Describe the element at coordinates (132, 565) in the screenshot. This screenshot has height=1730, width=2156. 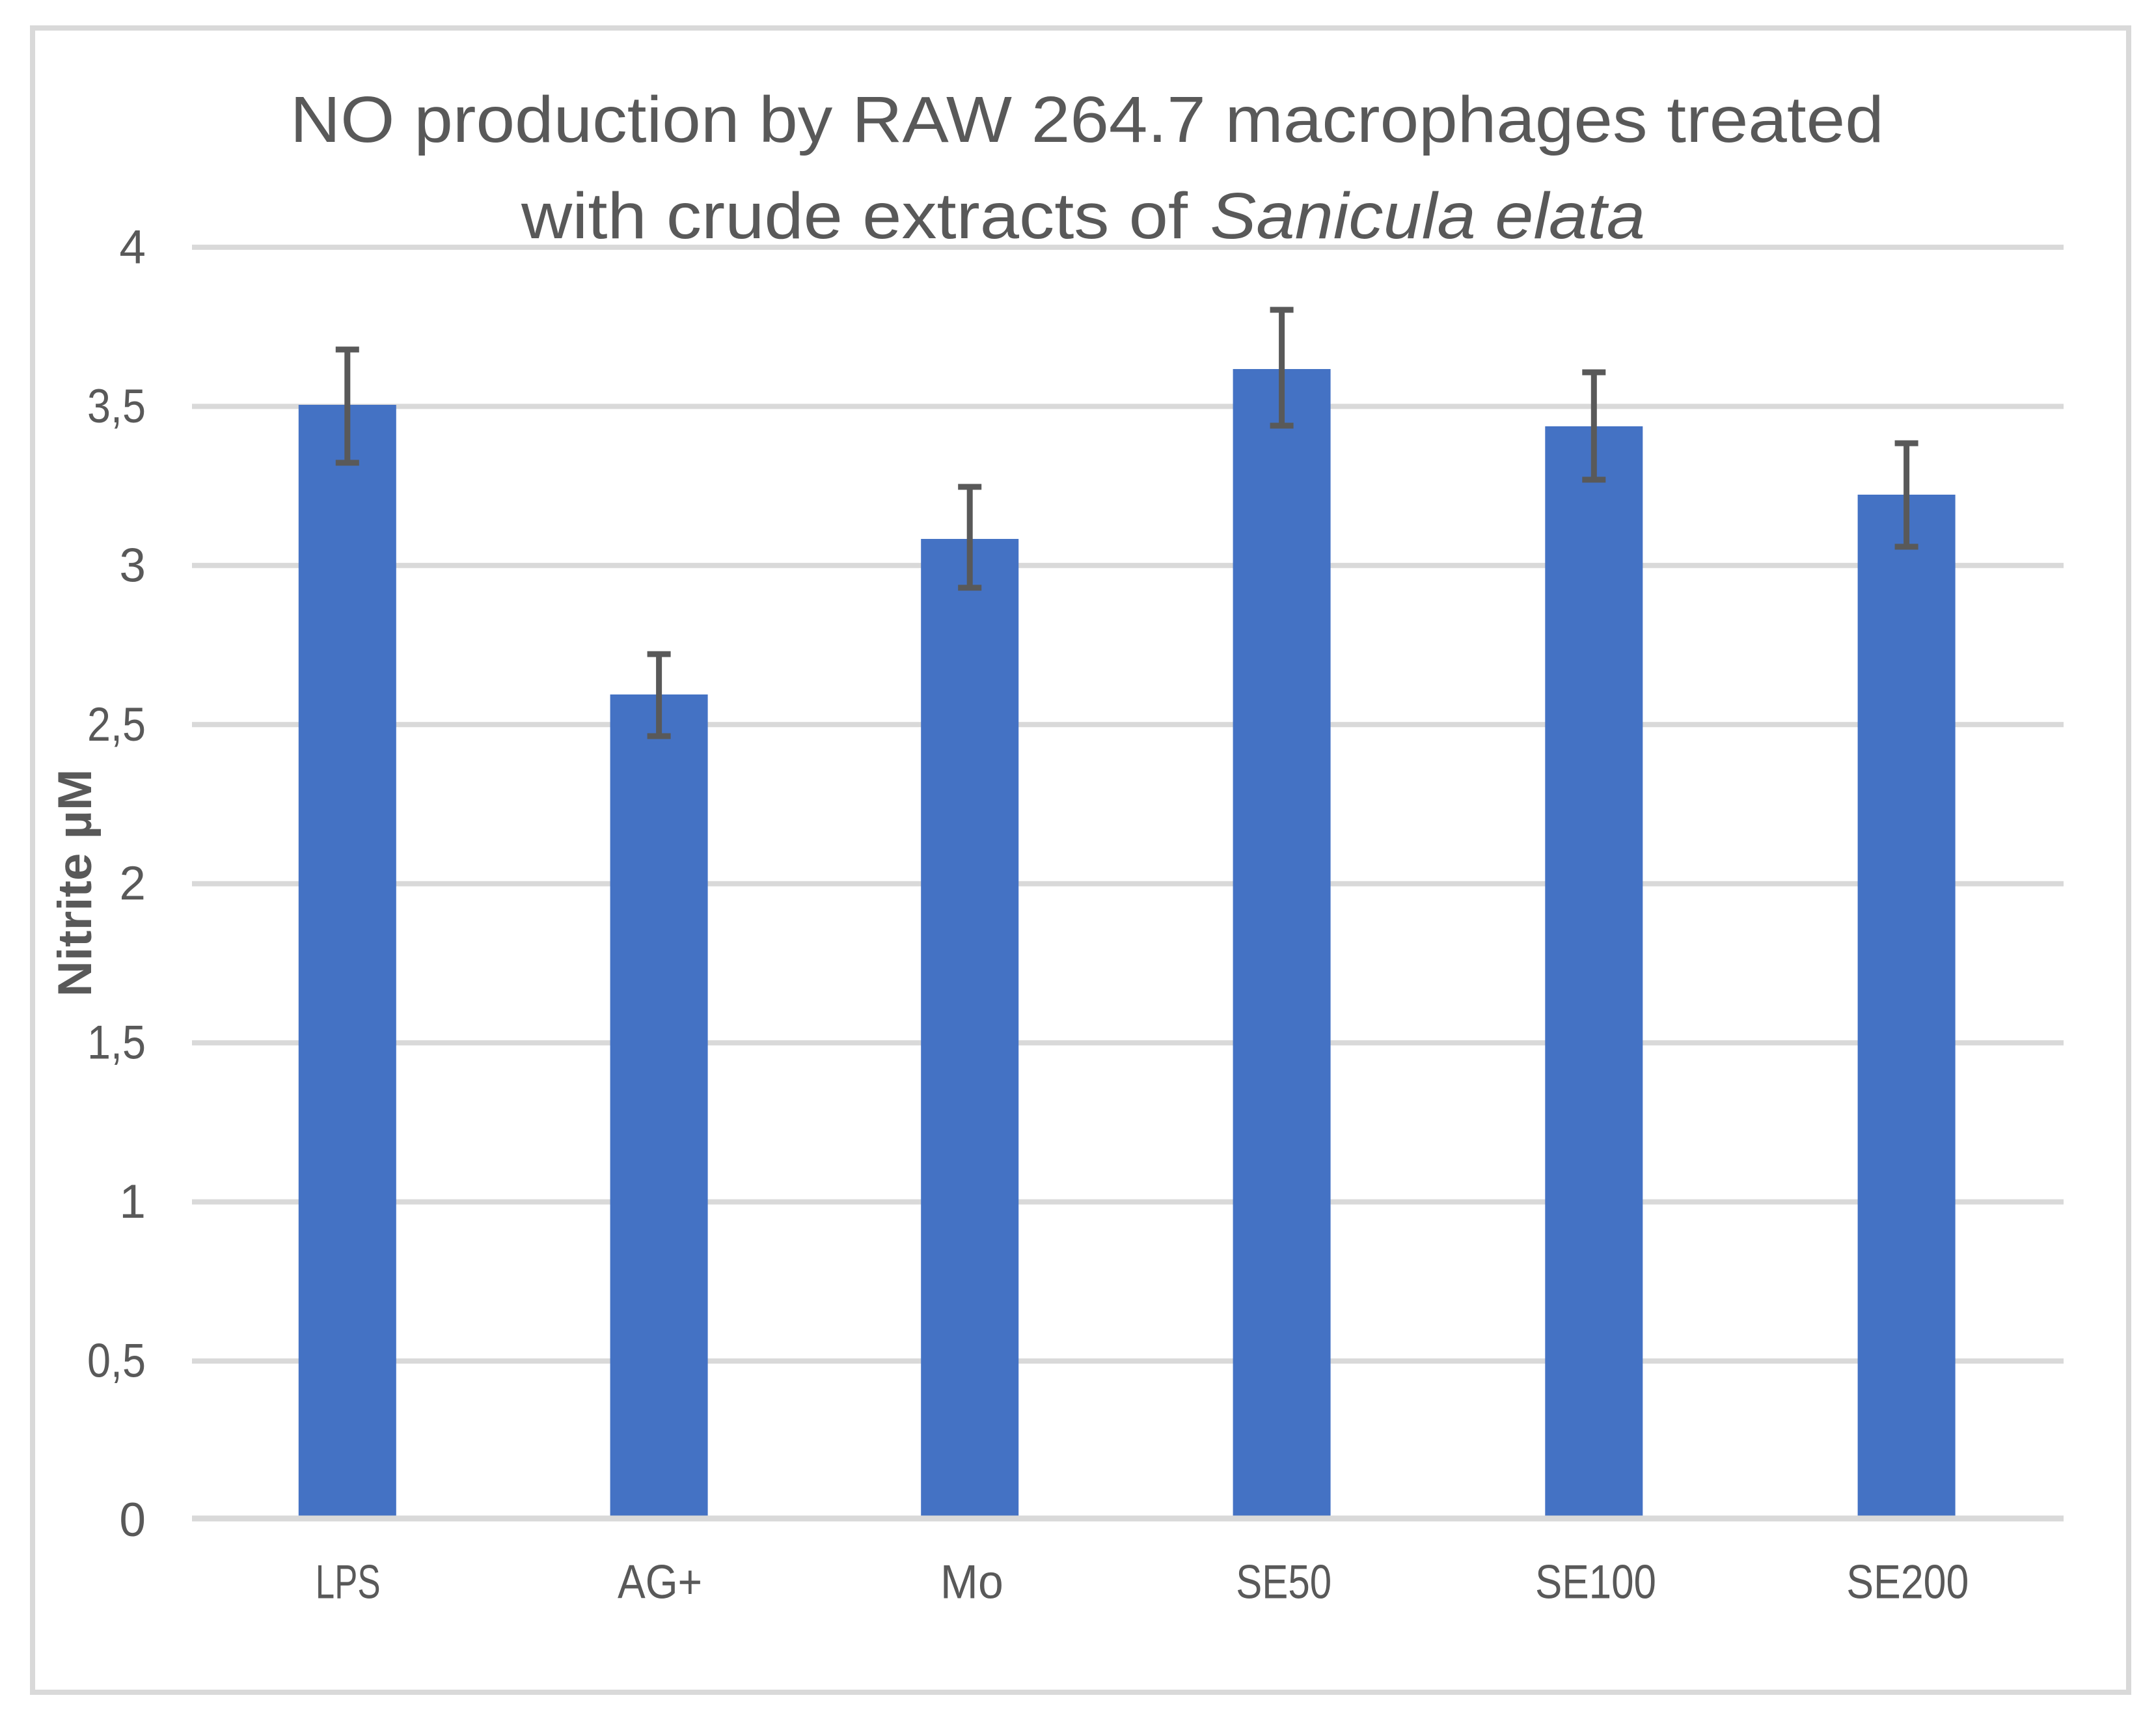
I see `svg-text: 3` at that location.